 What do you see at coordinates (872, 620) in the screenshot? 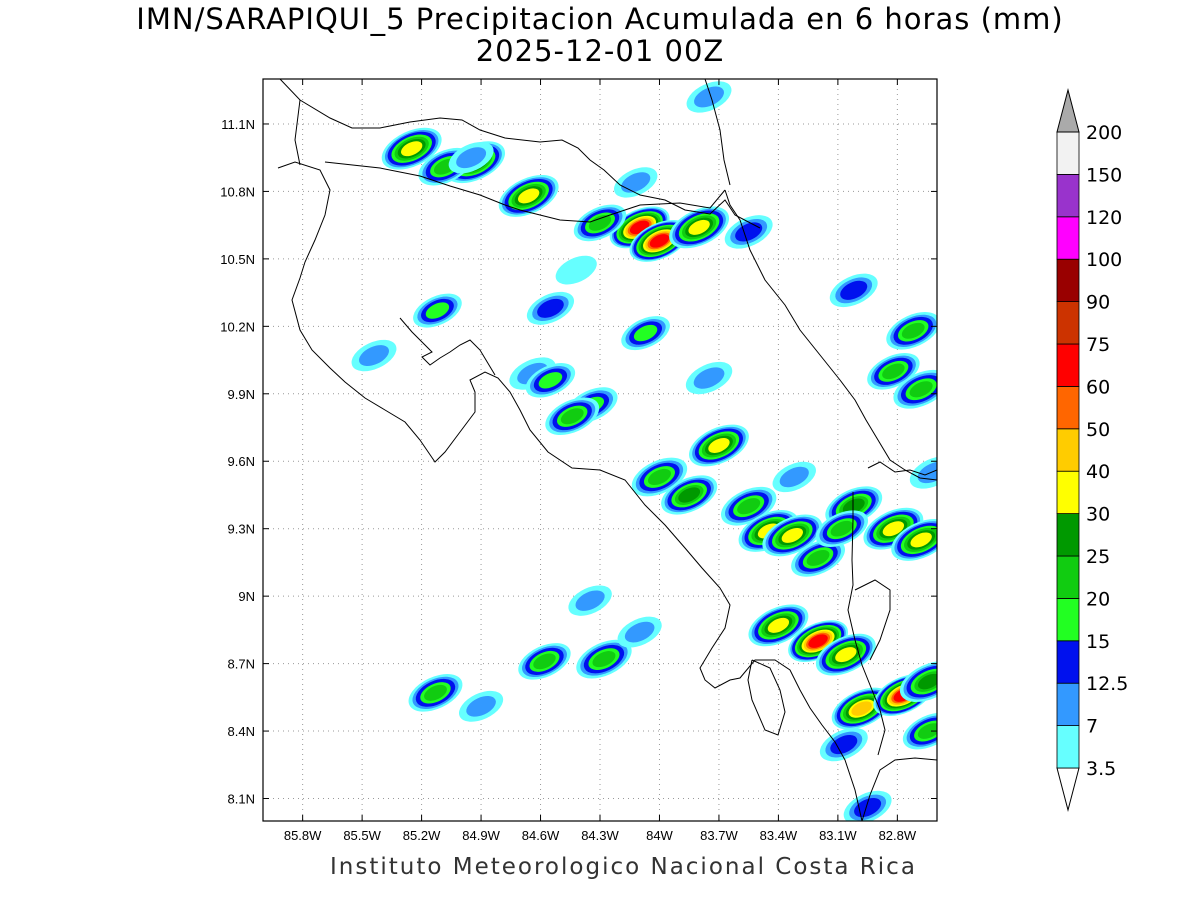
I see `golfito-shore` at bounding box center [872, 620].